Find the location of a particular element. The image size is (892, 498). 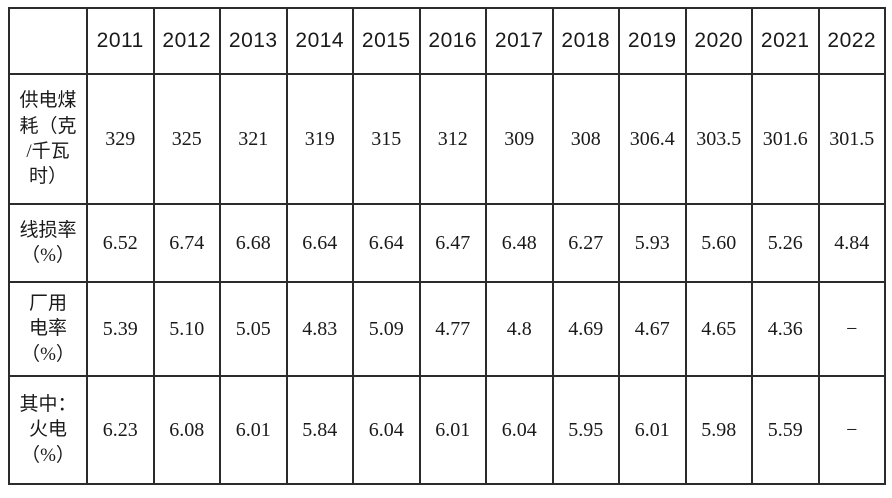

year-header-2011: 2011 is located at coordinates (120, 41).